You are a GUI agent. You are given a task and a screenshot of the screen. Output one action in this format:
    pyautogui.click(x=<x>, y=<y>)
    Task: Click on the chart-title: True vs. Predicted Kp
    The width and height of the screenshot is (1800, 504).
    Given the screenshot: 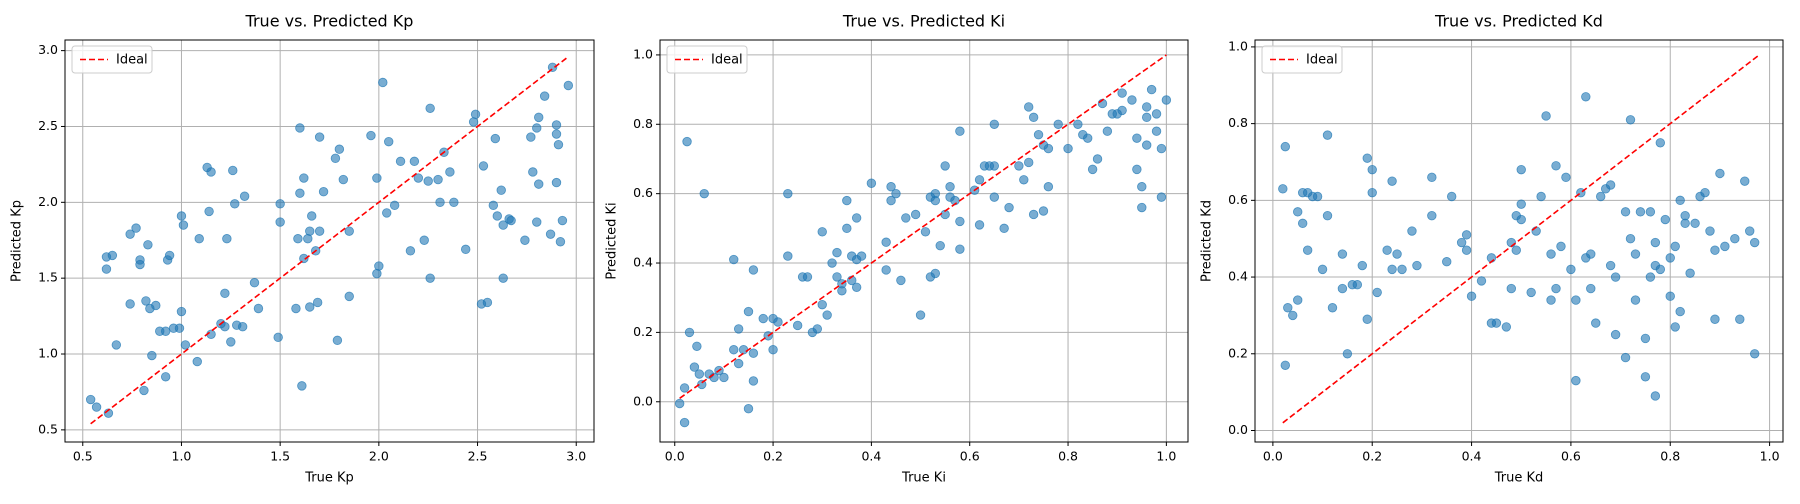 What is the action you would take?
    pyautogui.click(x=329, y=21)
    